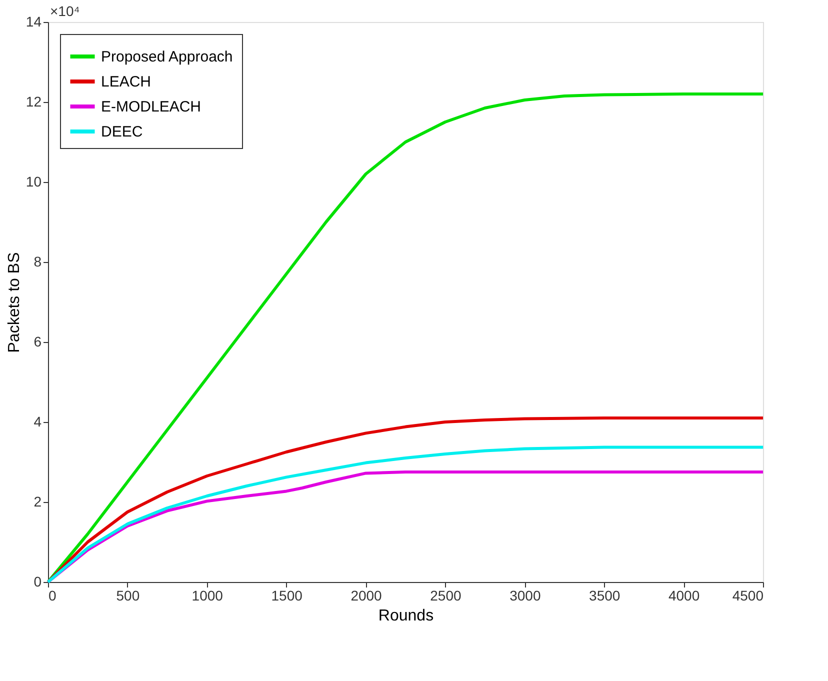  What do you see at coordinates (604, 596) in the screenshot?
I see `x-tick-label: 3500` at bounding box center [604, 596].